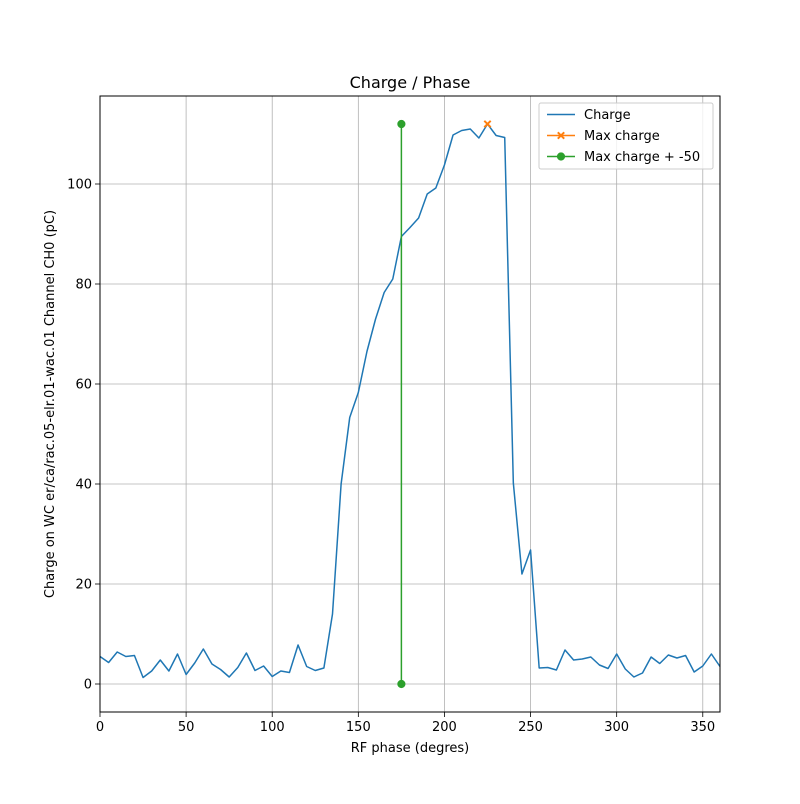 The height and width of the screenshot is (804, 800). What do you see at coordinates (83, 485) in the screenshot?
I see `y-tick-label: 40` at bounding box center [83, 485].